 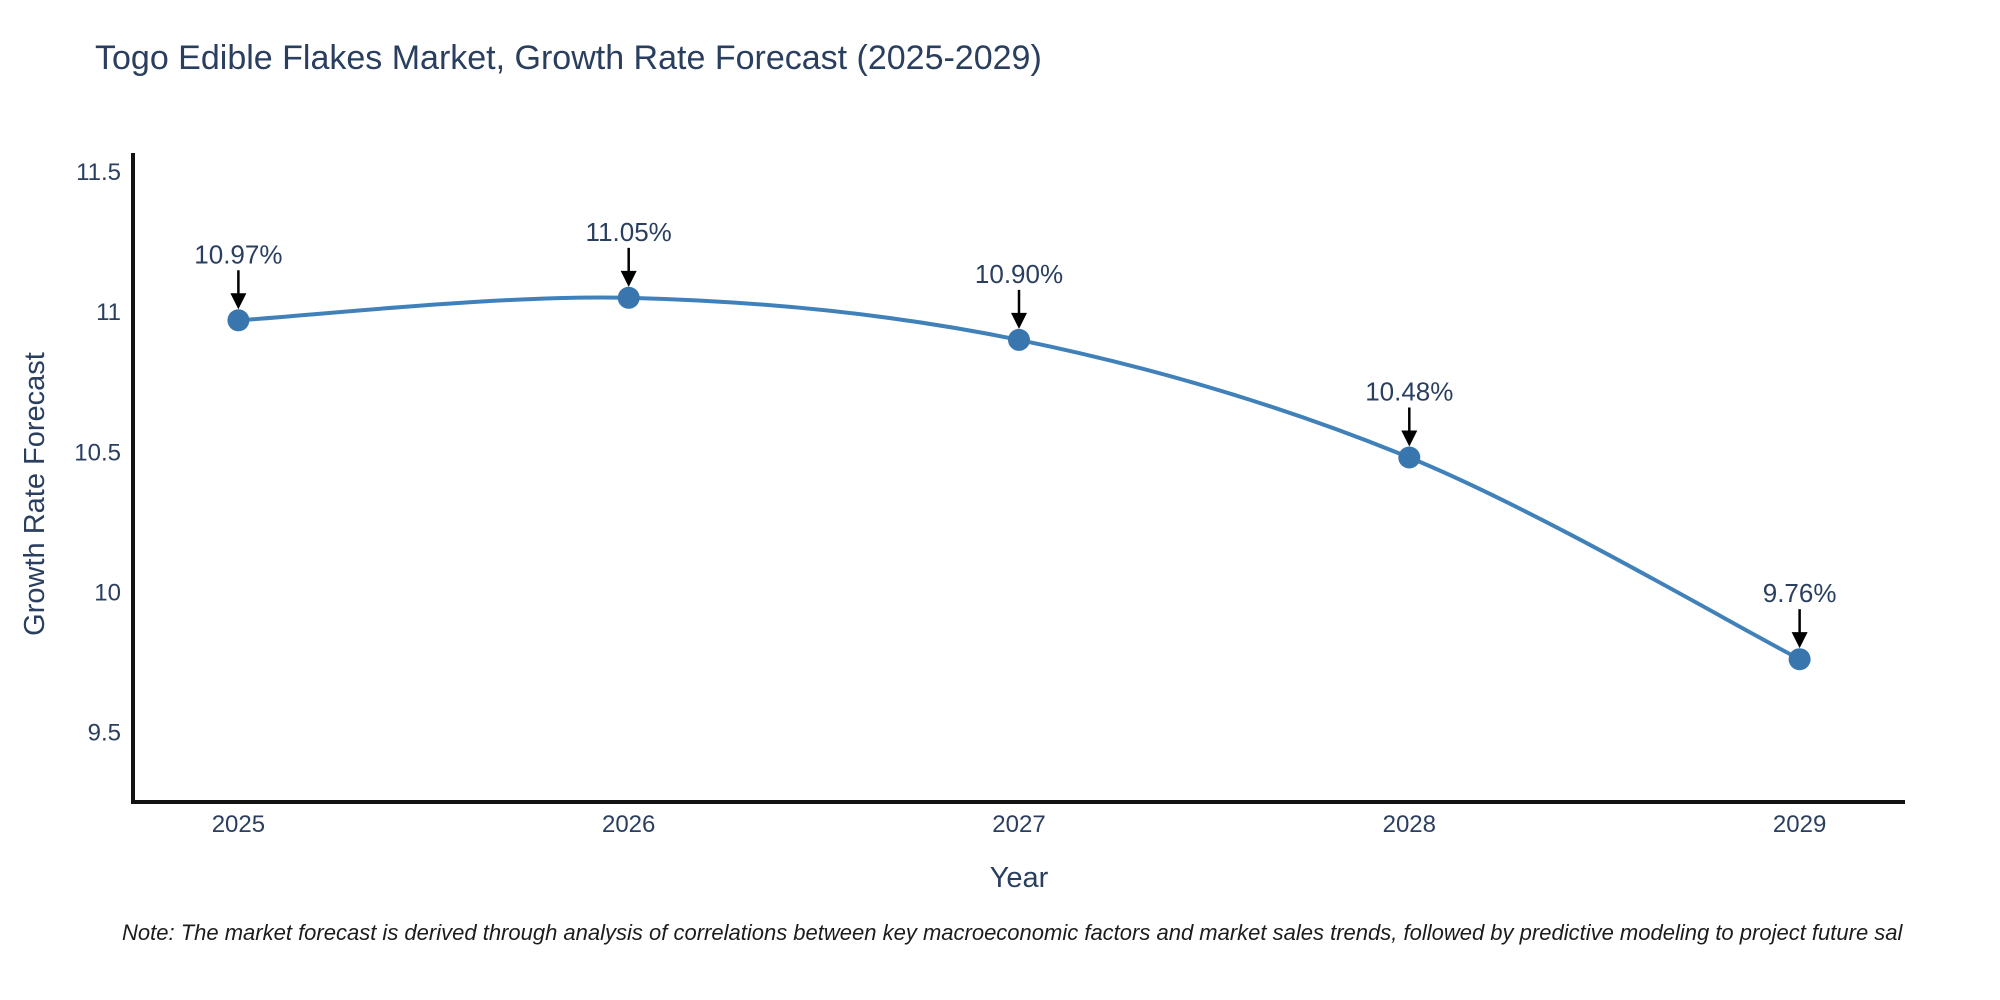 I want to click on annotation-2027: 10.90%, so click(x=1019, y=294).